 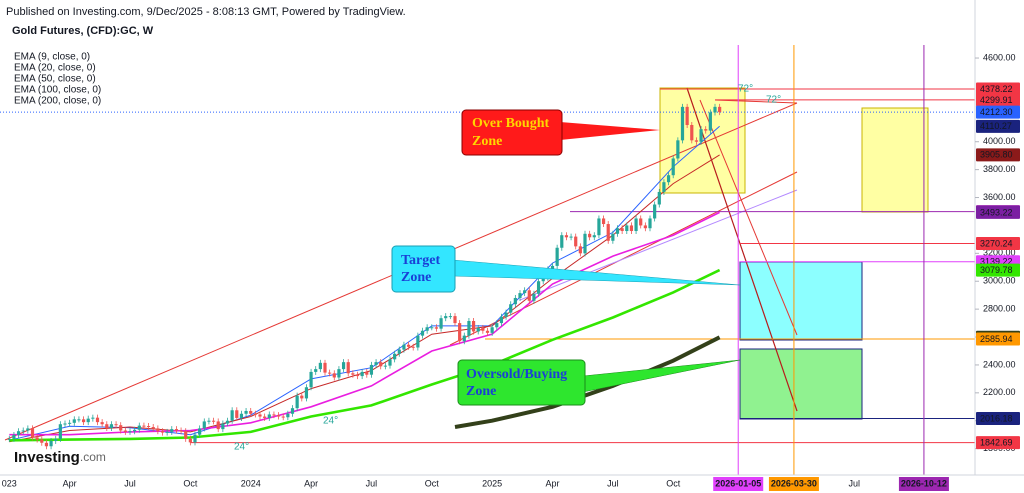 What do you see at coordinates (83, 31) in the screenshot?
I see `chart-title: Gold Futures, (CFD):GC, W` at bounding box center [83, 31].